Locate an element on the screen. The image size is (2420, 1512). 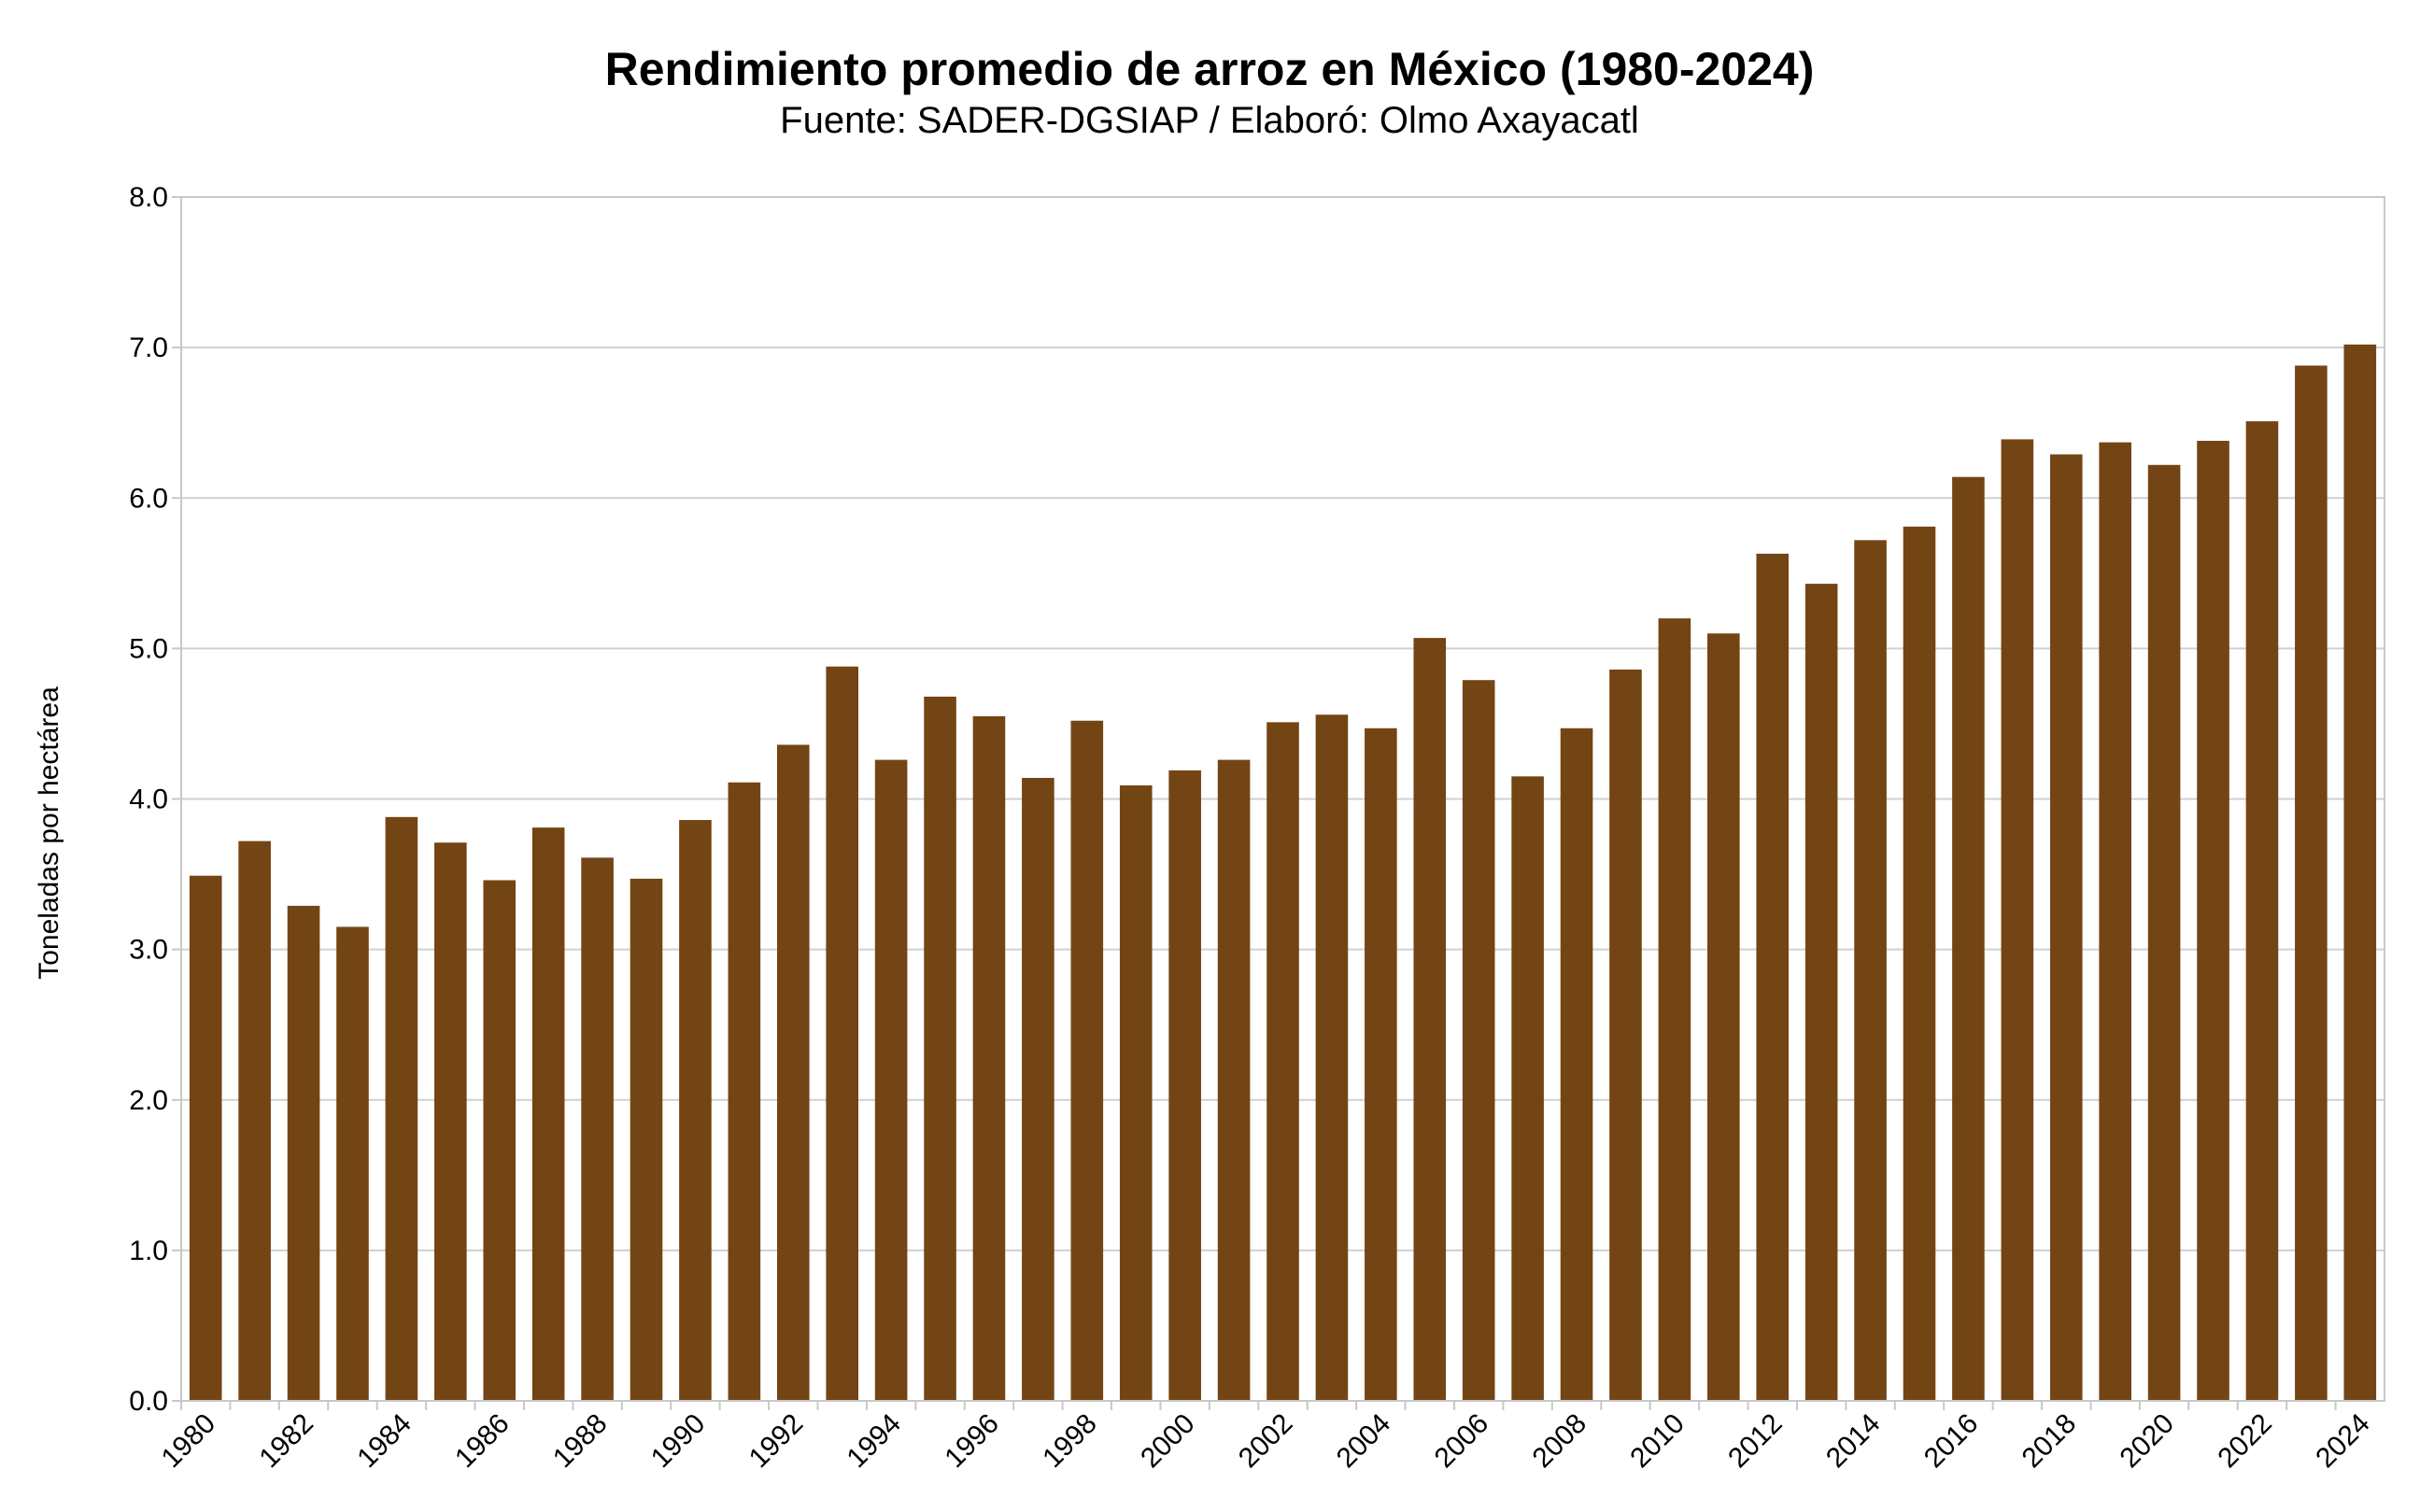
bar-1989 is located at coordinates (647, 1139).